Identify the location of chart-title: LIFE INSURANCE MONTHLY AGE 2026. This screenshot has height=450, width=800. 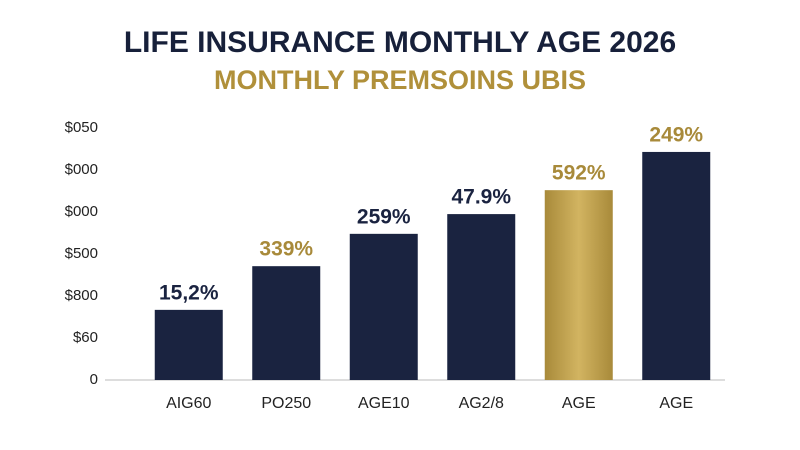
(400, 42).